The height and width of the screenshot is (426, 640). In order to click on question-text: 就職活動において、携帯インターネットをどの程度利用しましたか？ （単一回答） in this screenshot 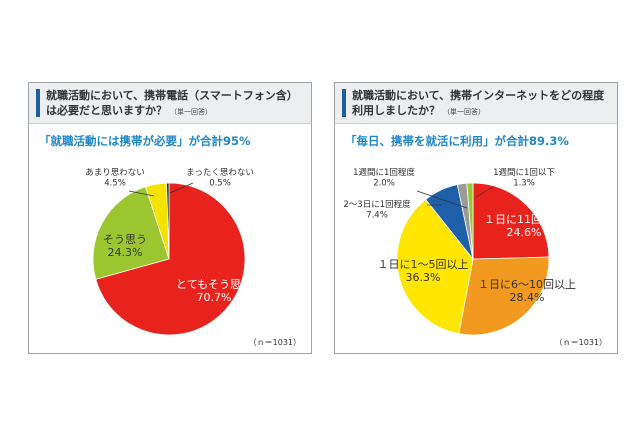, I will do `click(481, 104)`.